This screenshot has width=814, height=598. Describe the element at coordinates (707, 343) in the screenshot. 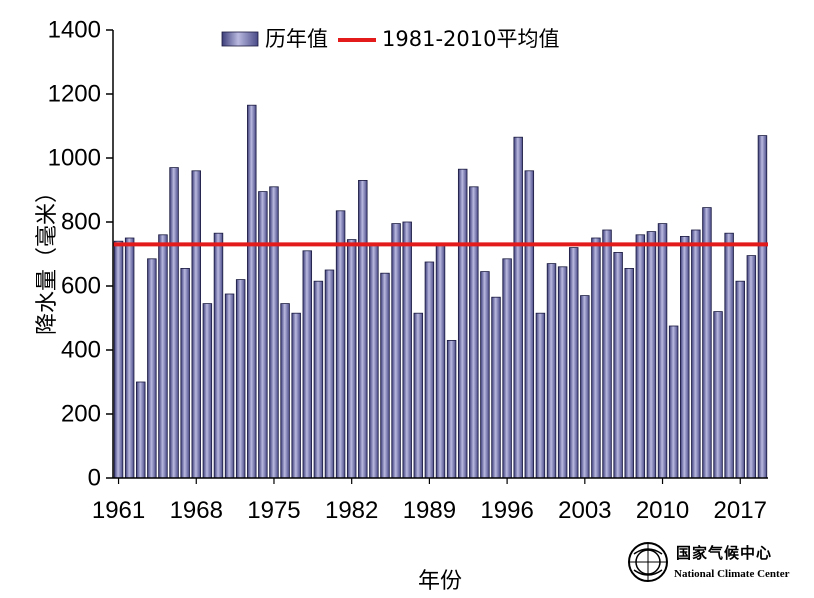

I see `bar-2014` at that location.